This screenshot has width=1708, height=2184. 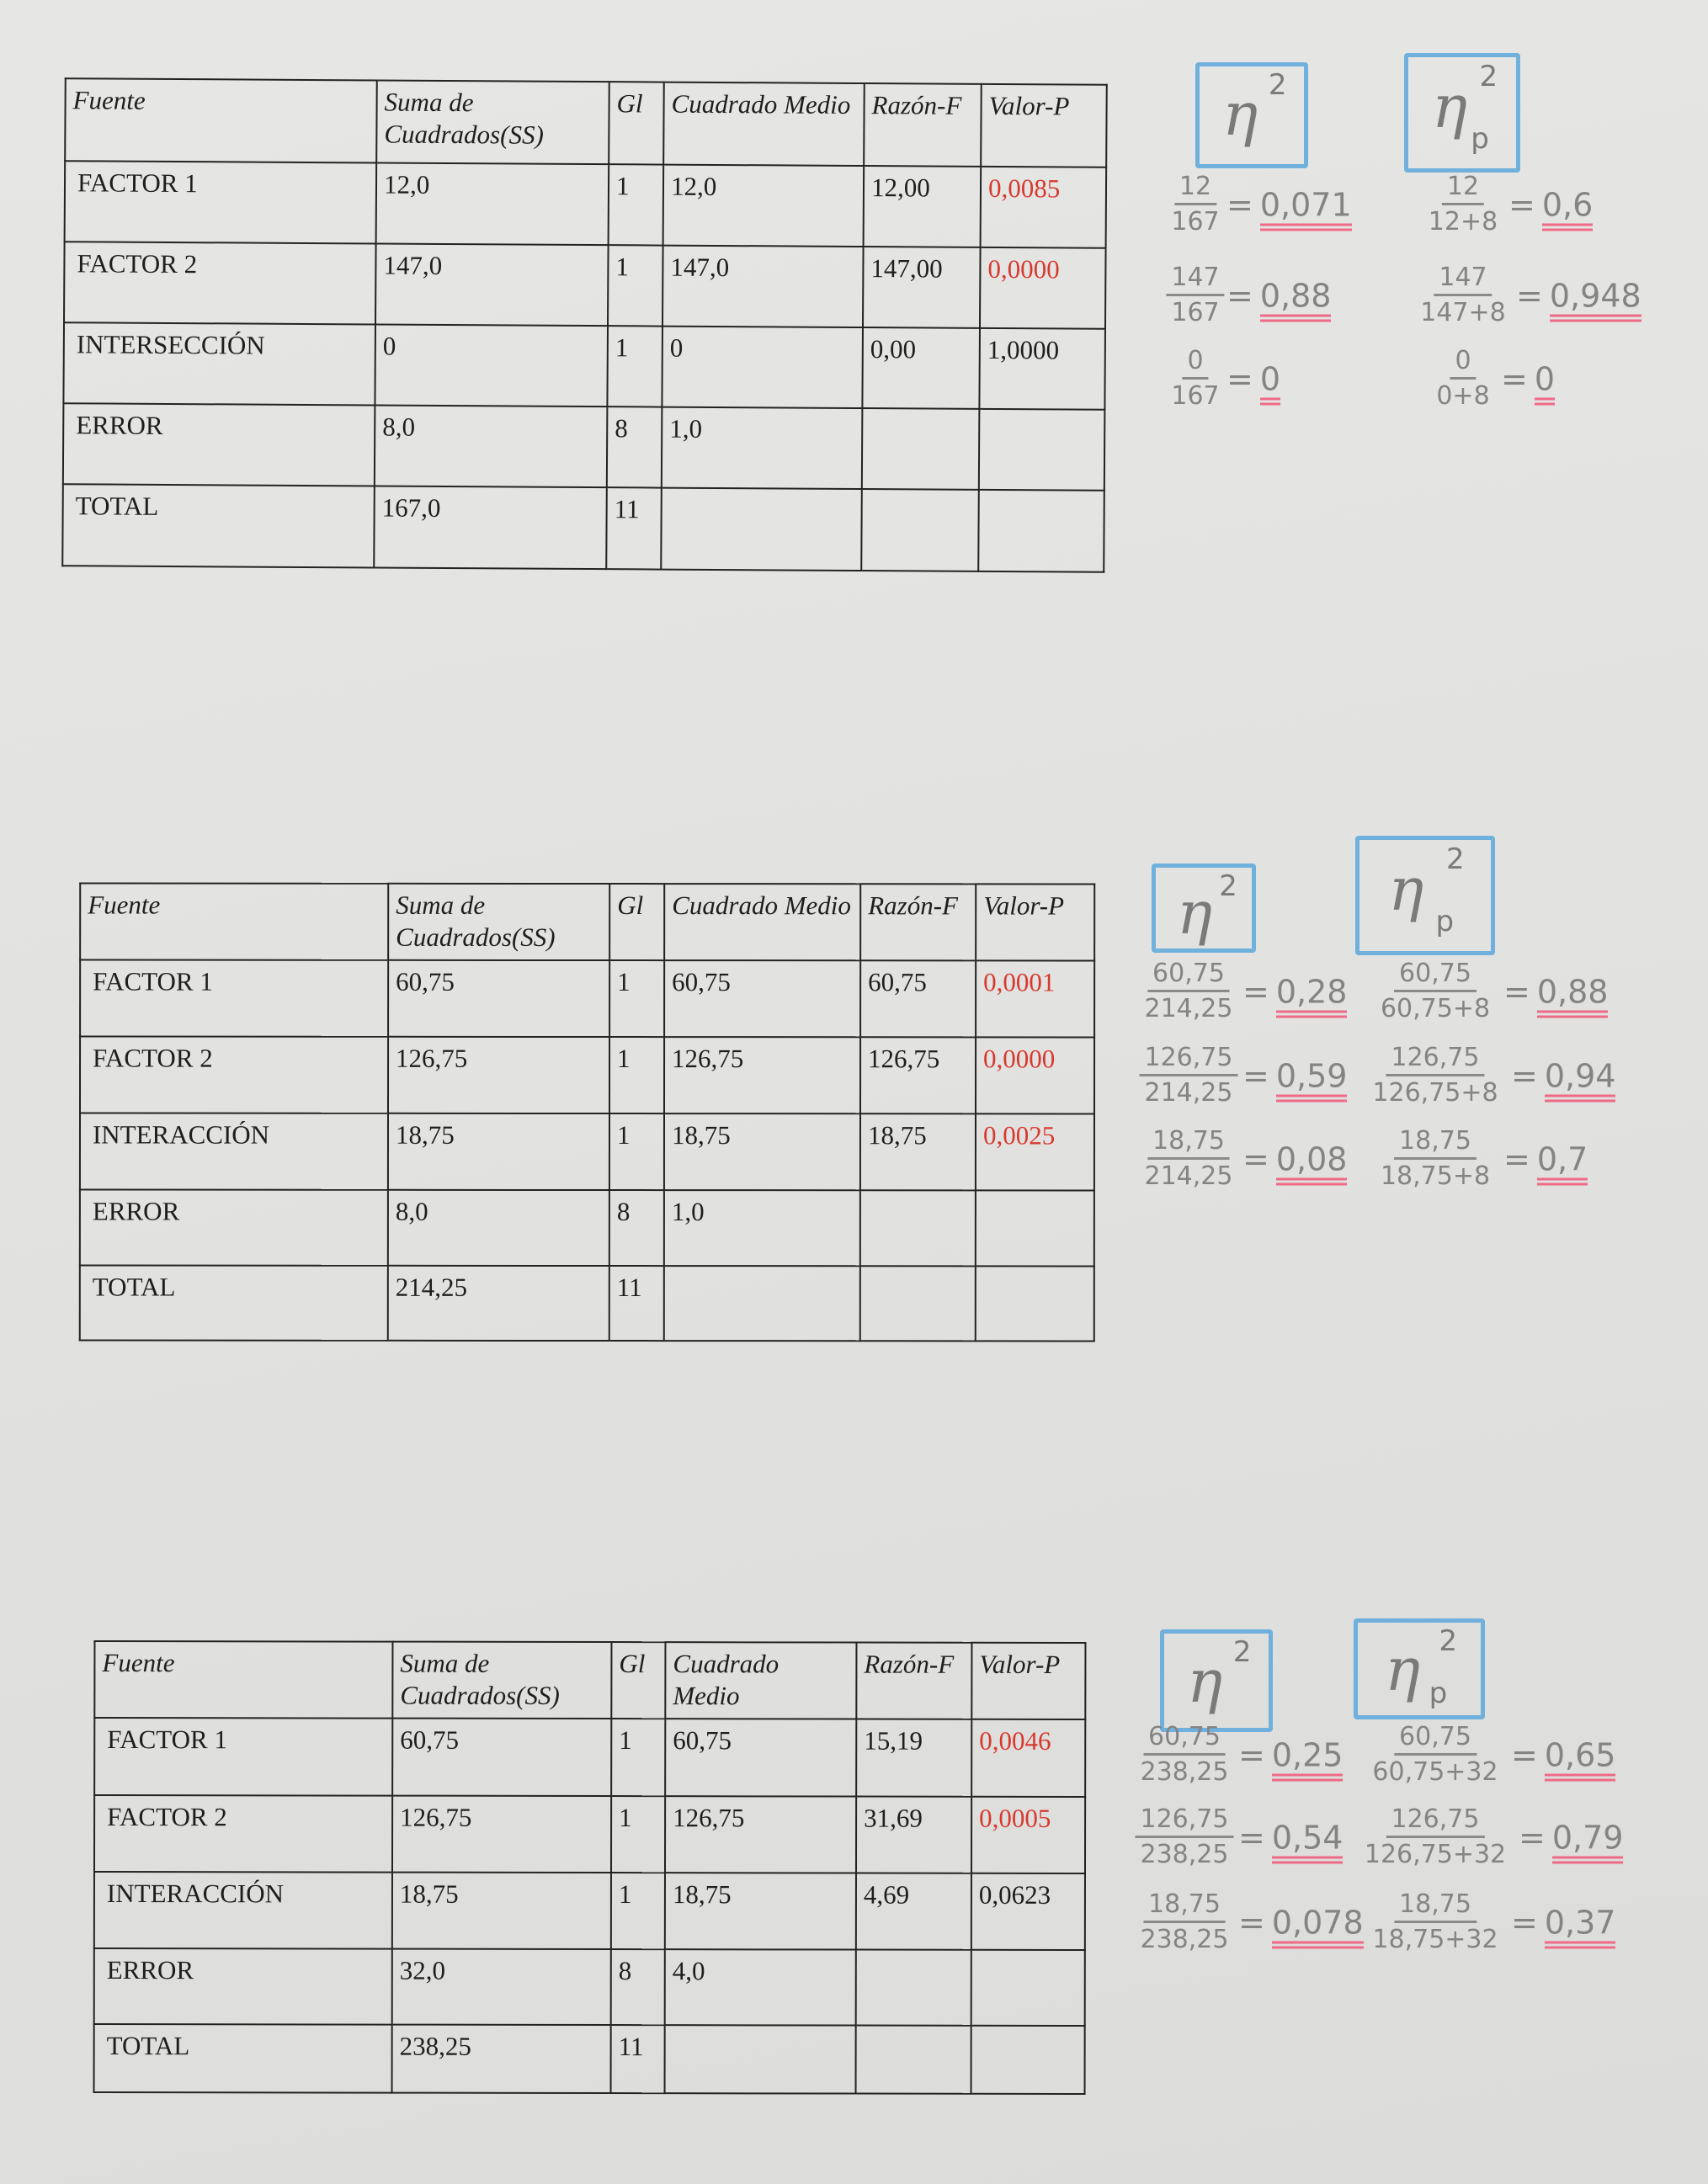 What do you see at coordinates (1195, 914) in the screenshot?
I see `eta-symbol: η` at bounding box center [1195, 914].